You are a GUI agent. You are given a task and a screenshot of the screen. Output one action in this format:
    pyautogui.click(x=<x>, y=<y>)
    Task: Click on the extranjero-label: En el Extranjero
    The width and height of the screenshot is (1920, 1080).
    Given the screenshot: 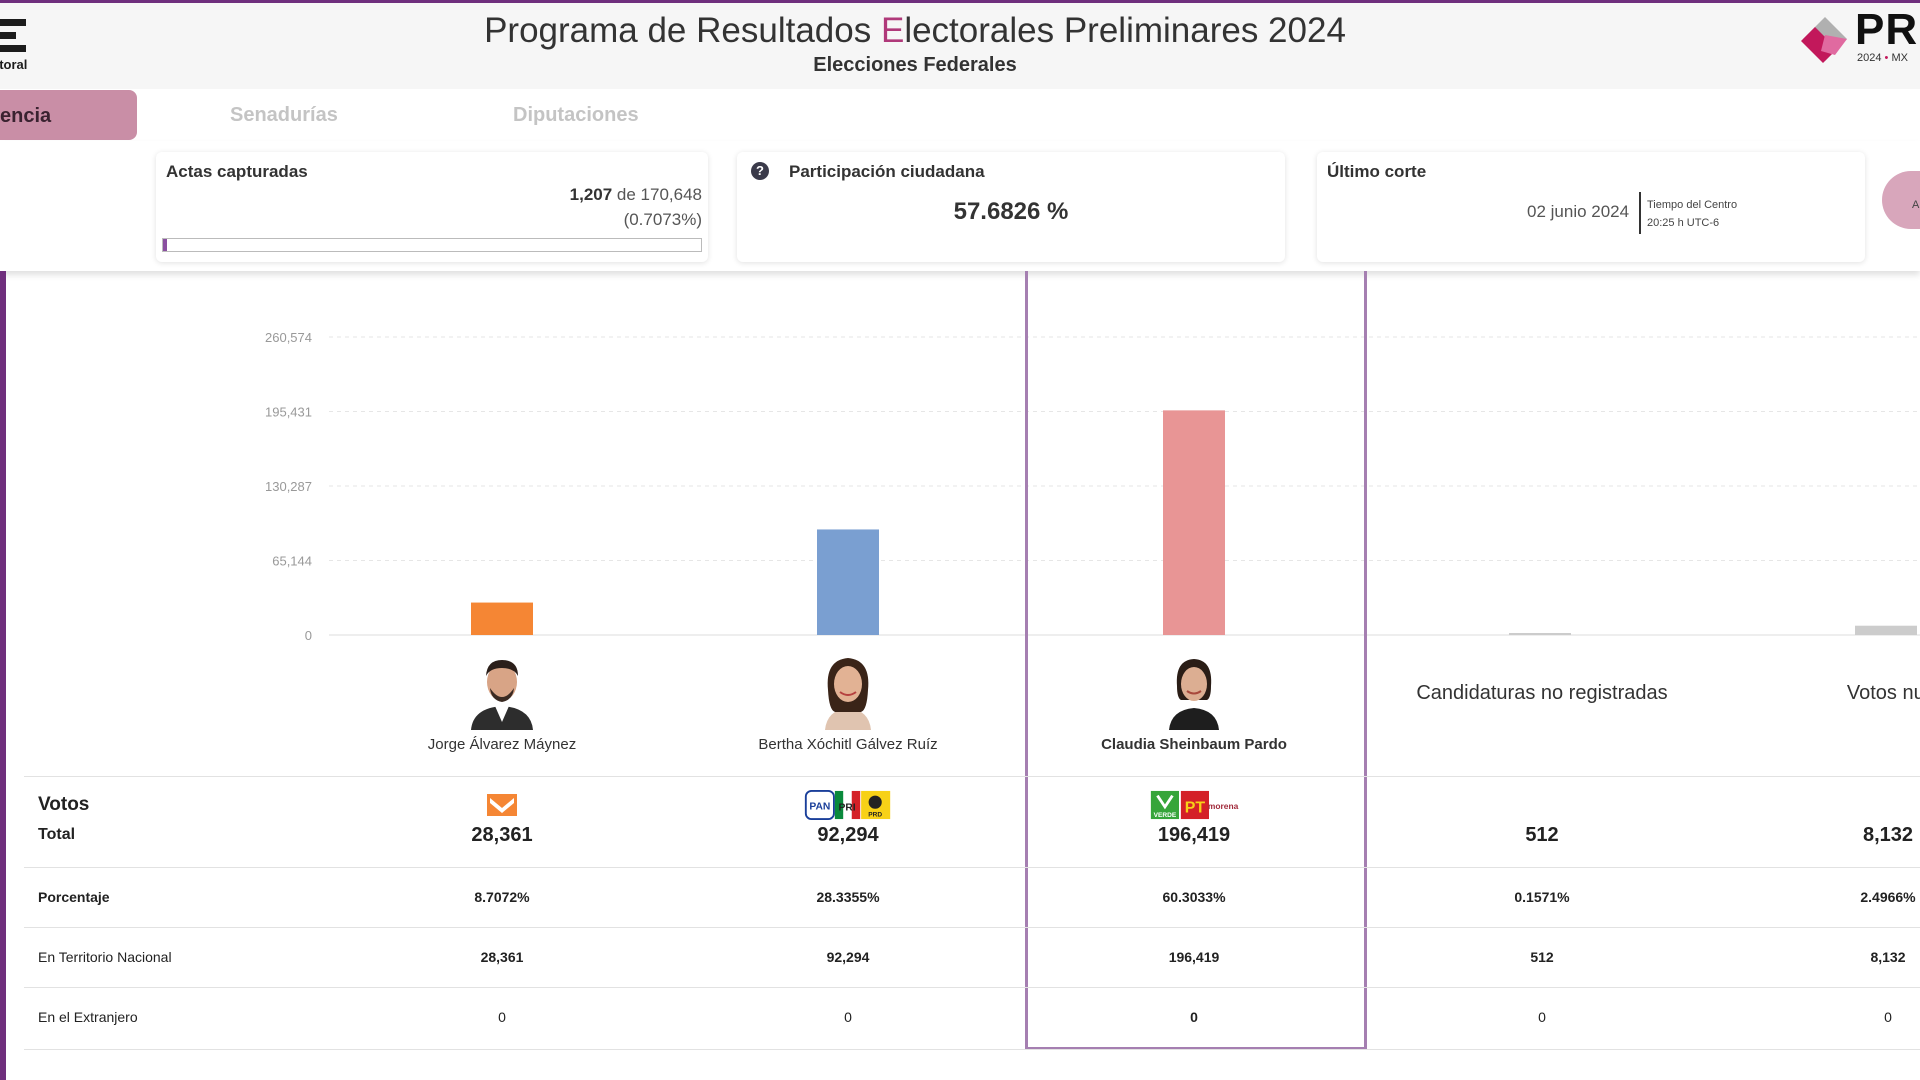 What is the action you would take?
    pyautogui.click(x=88, y=1017)
    